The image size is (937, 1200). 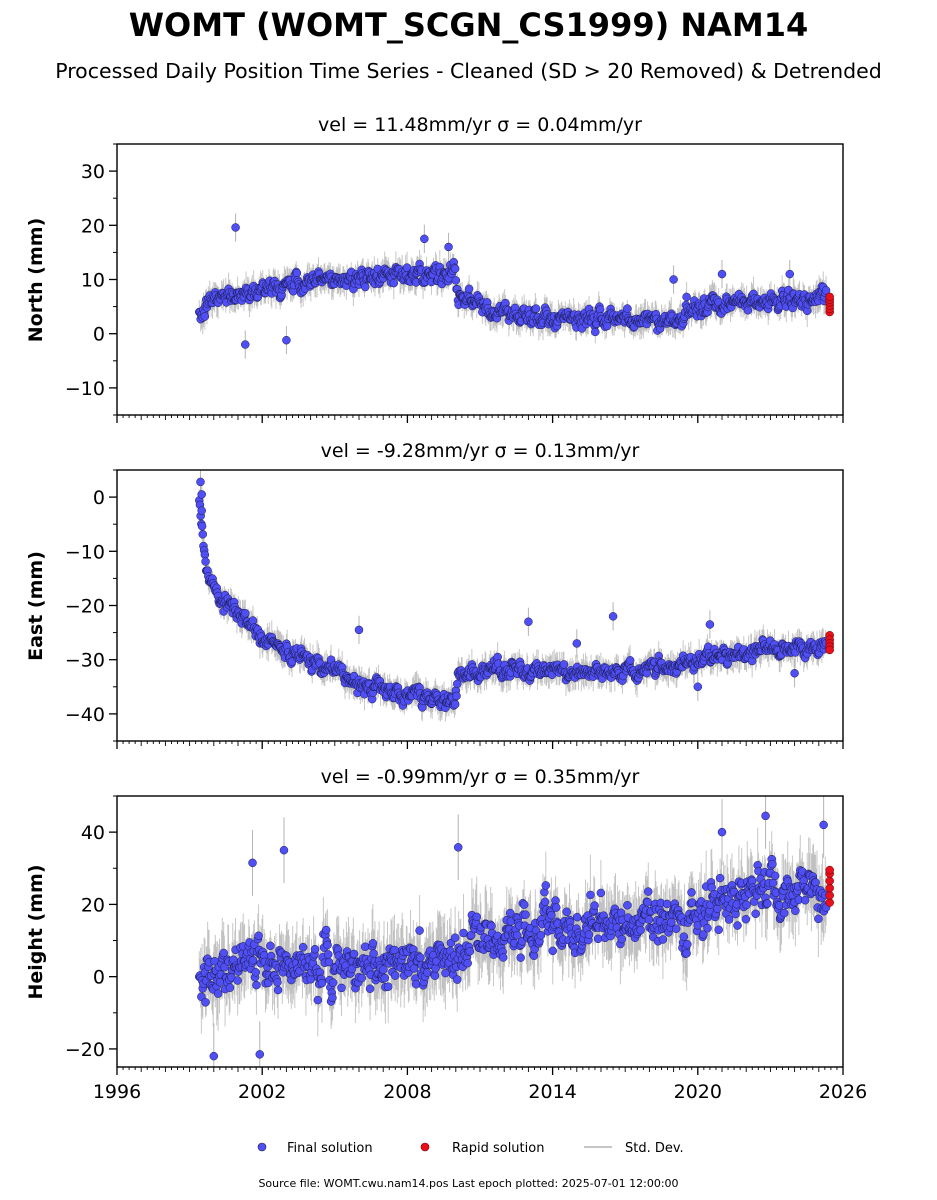 What do you see at coordinates (93, 172) in the screenshot?
I see `y-tick-label: 30` at bounding box center [93, 172].